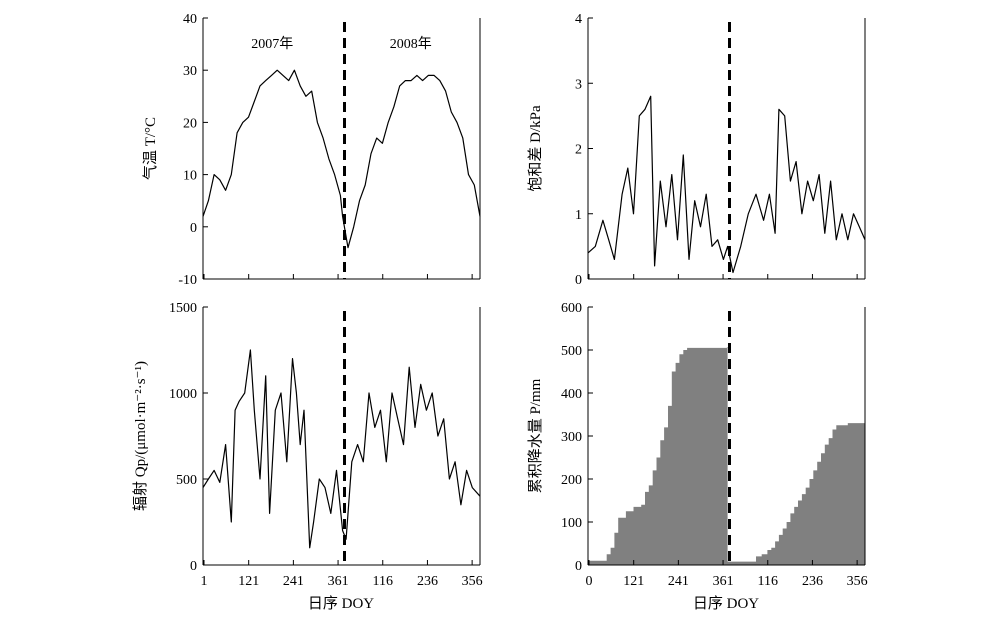 The image size is (1000, 617). I want to click on y-tick-label: 400, so click(571, 394).